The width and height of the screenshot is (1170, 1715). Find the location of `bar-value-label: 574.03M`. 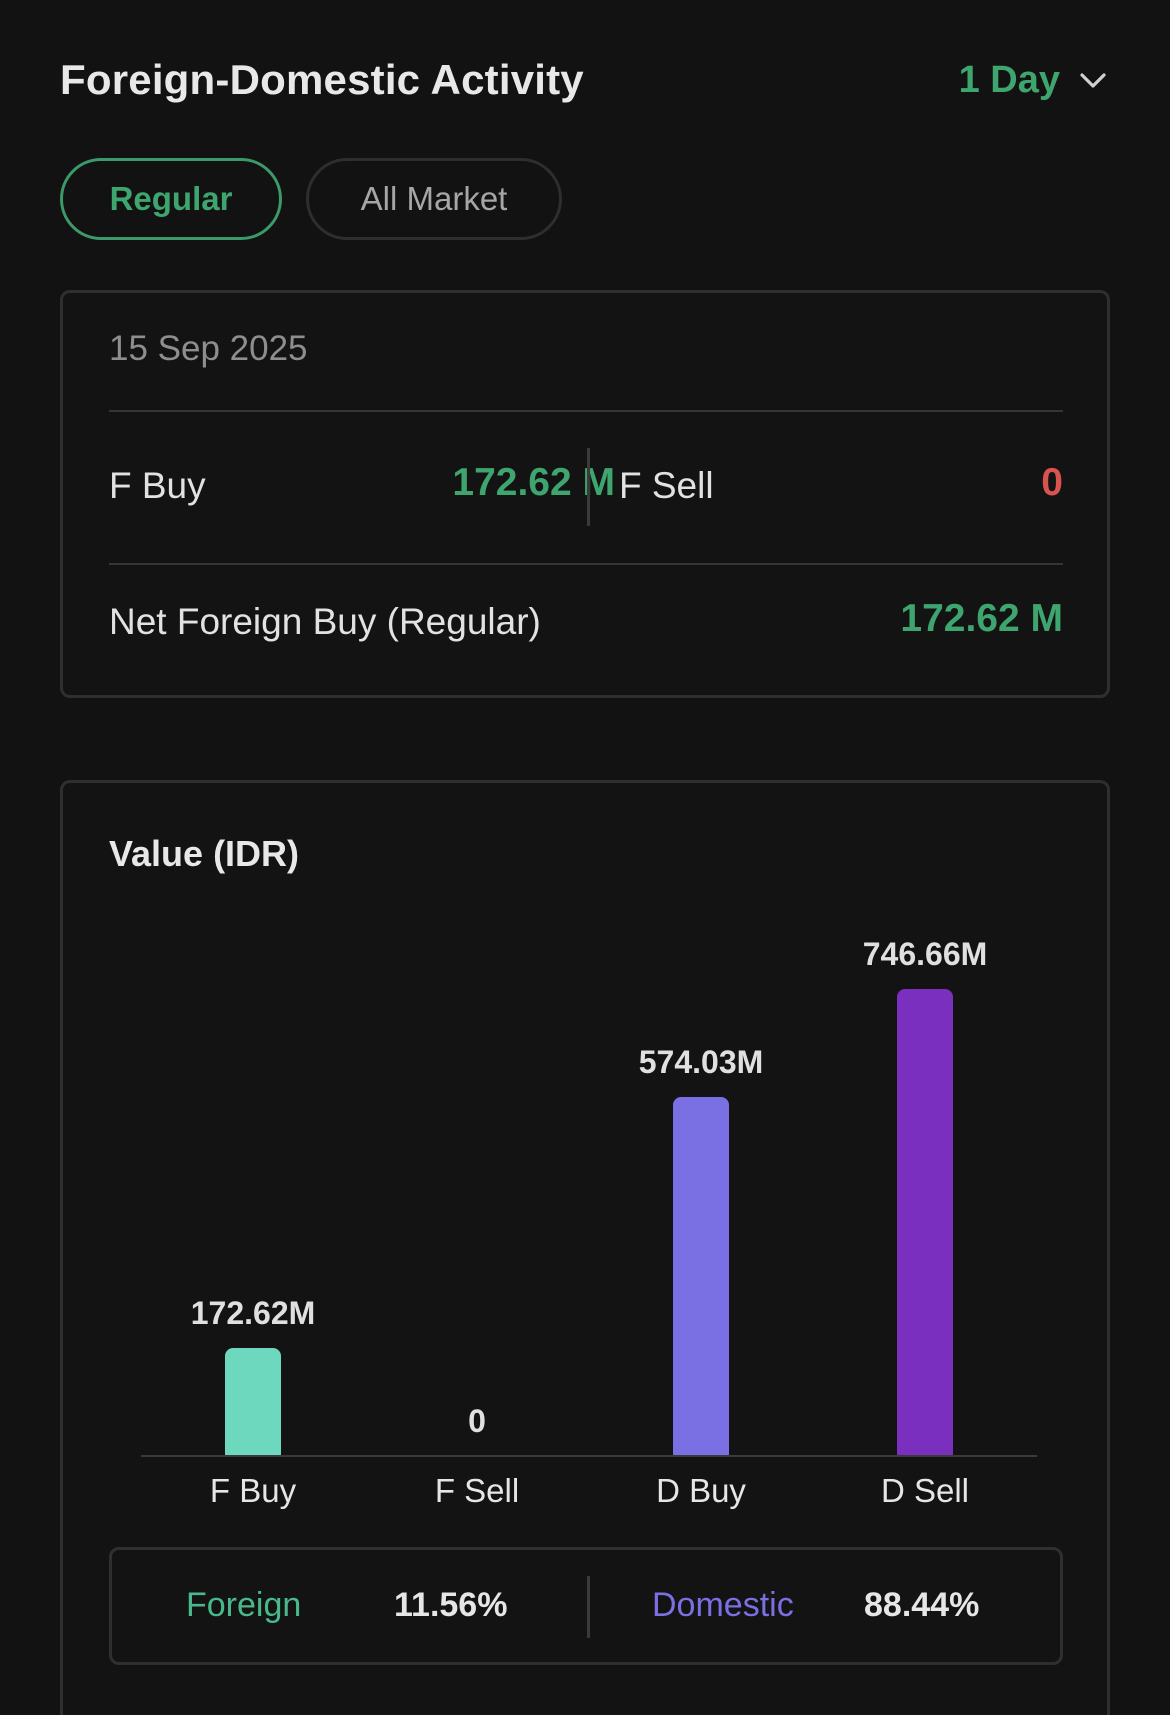

bar-value-label: 574.03M is located at coordinates (701, 1062).